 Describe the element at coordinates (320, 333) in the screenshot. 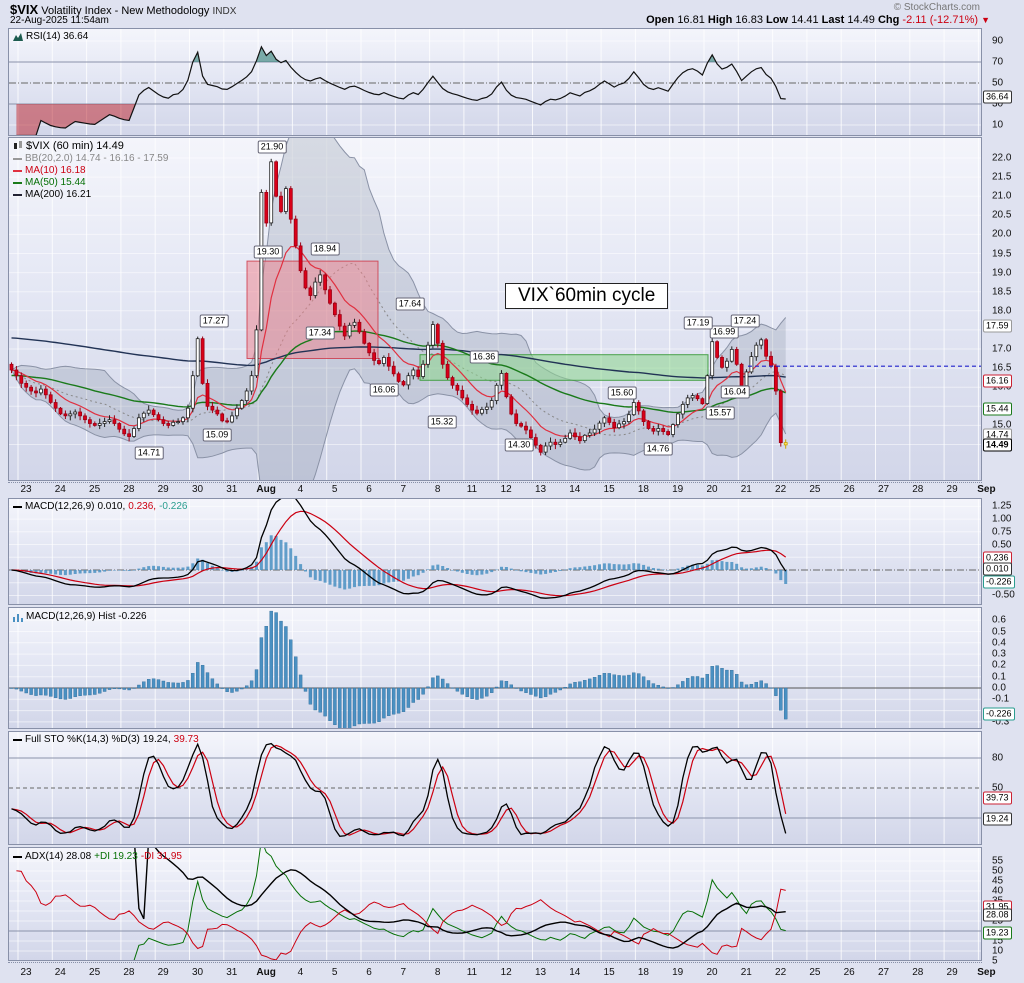

I see `price-annotation: 17.34` at that location.